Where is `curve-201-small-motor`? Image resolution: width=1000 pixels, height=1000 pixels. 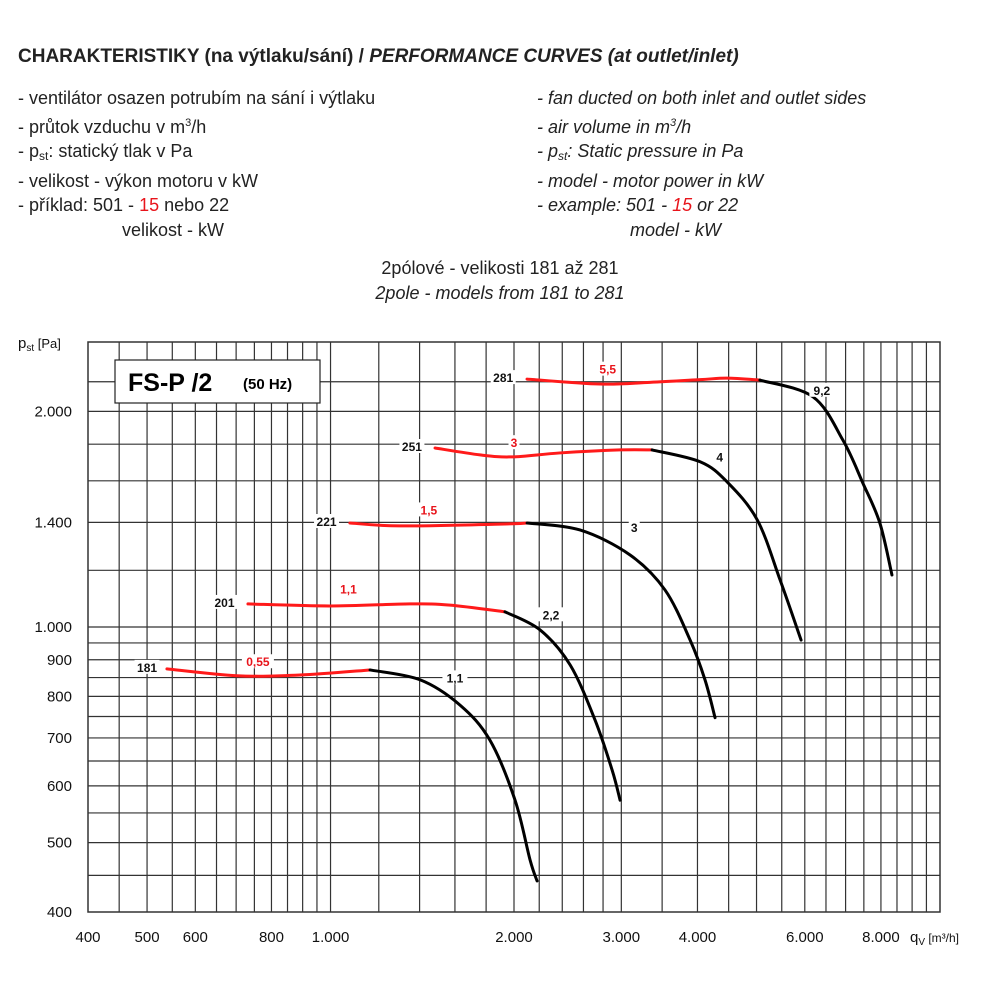 curve-201-small-motor is located at coordinates (376, 608).